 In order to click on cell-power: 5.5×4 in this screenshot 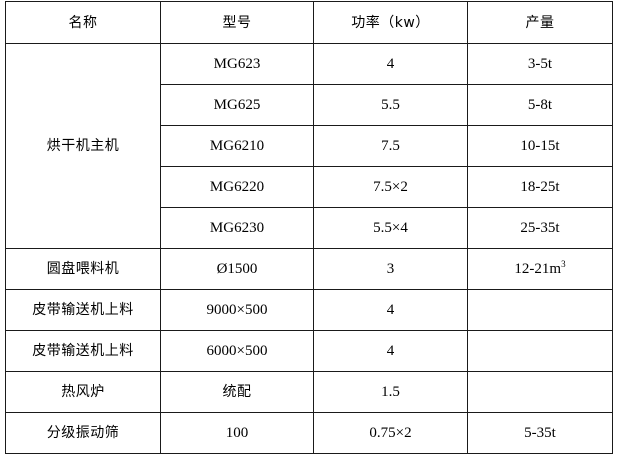, I will do `click(390, 228)`.